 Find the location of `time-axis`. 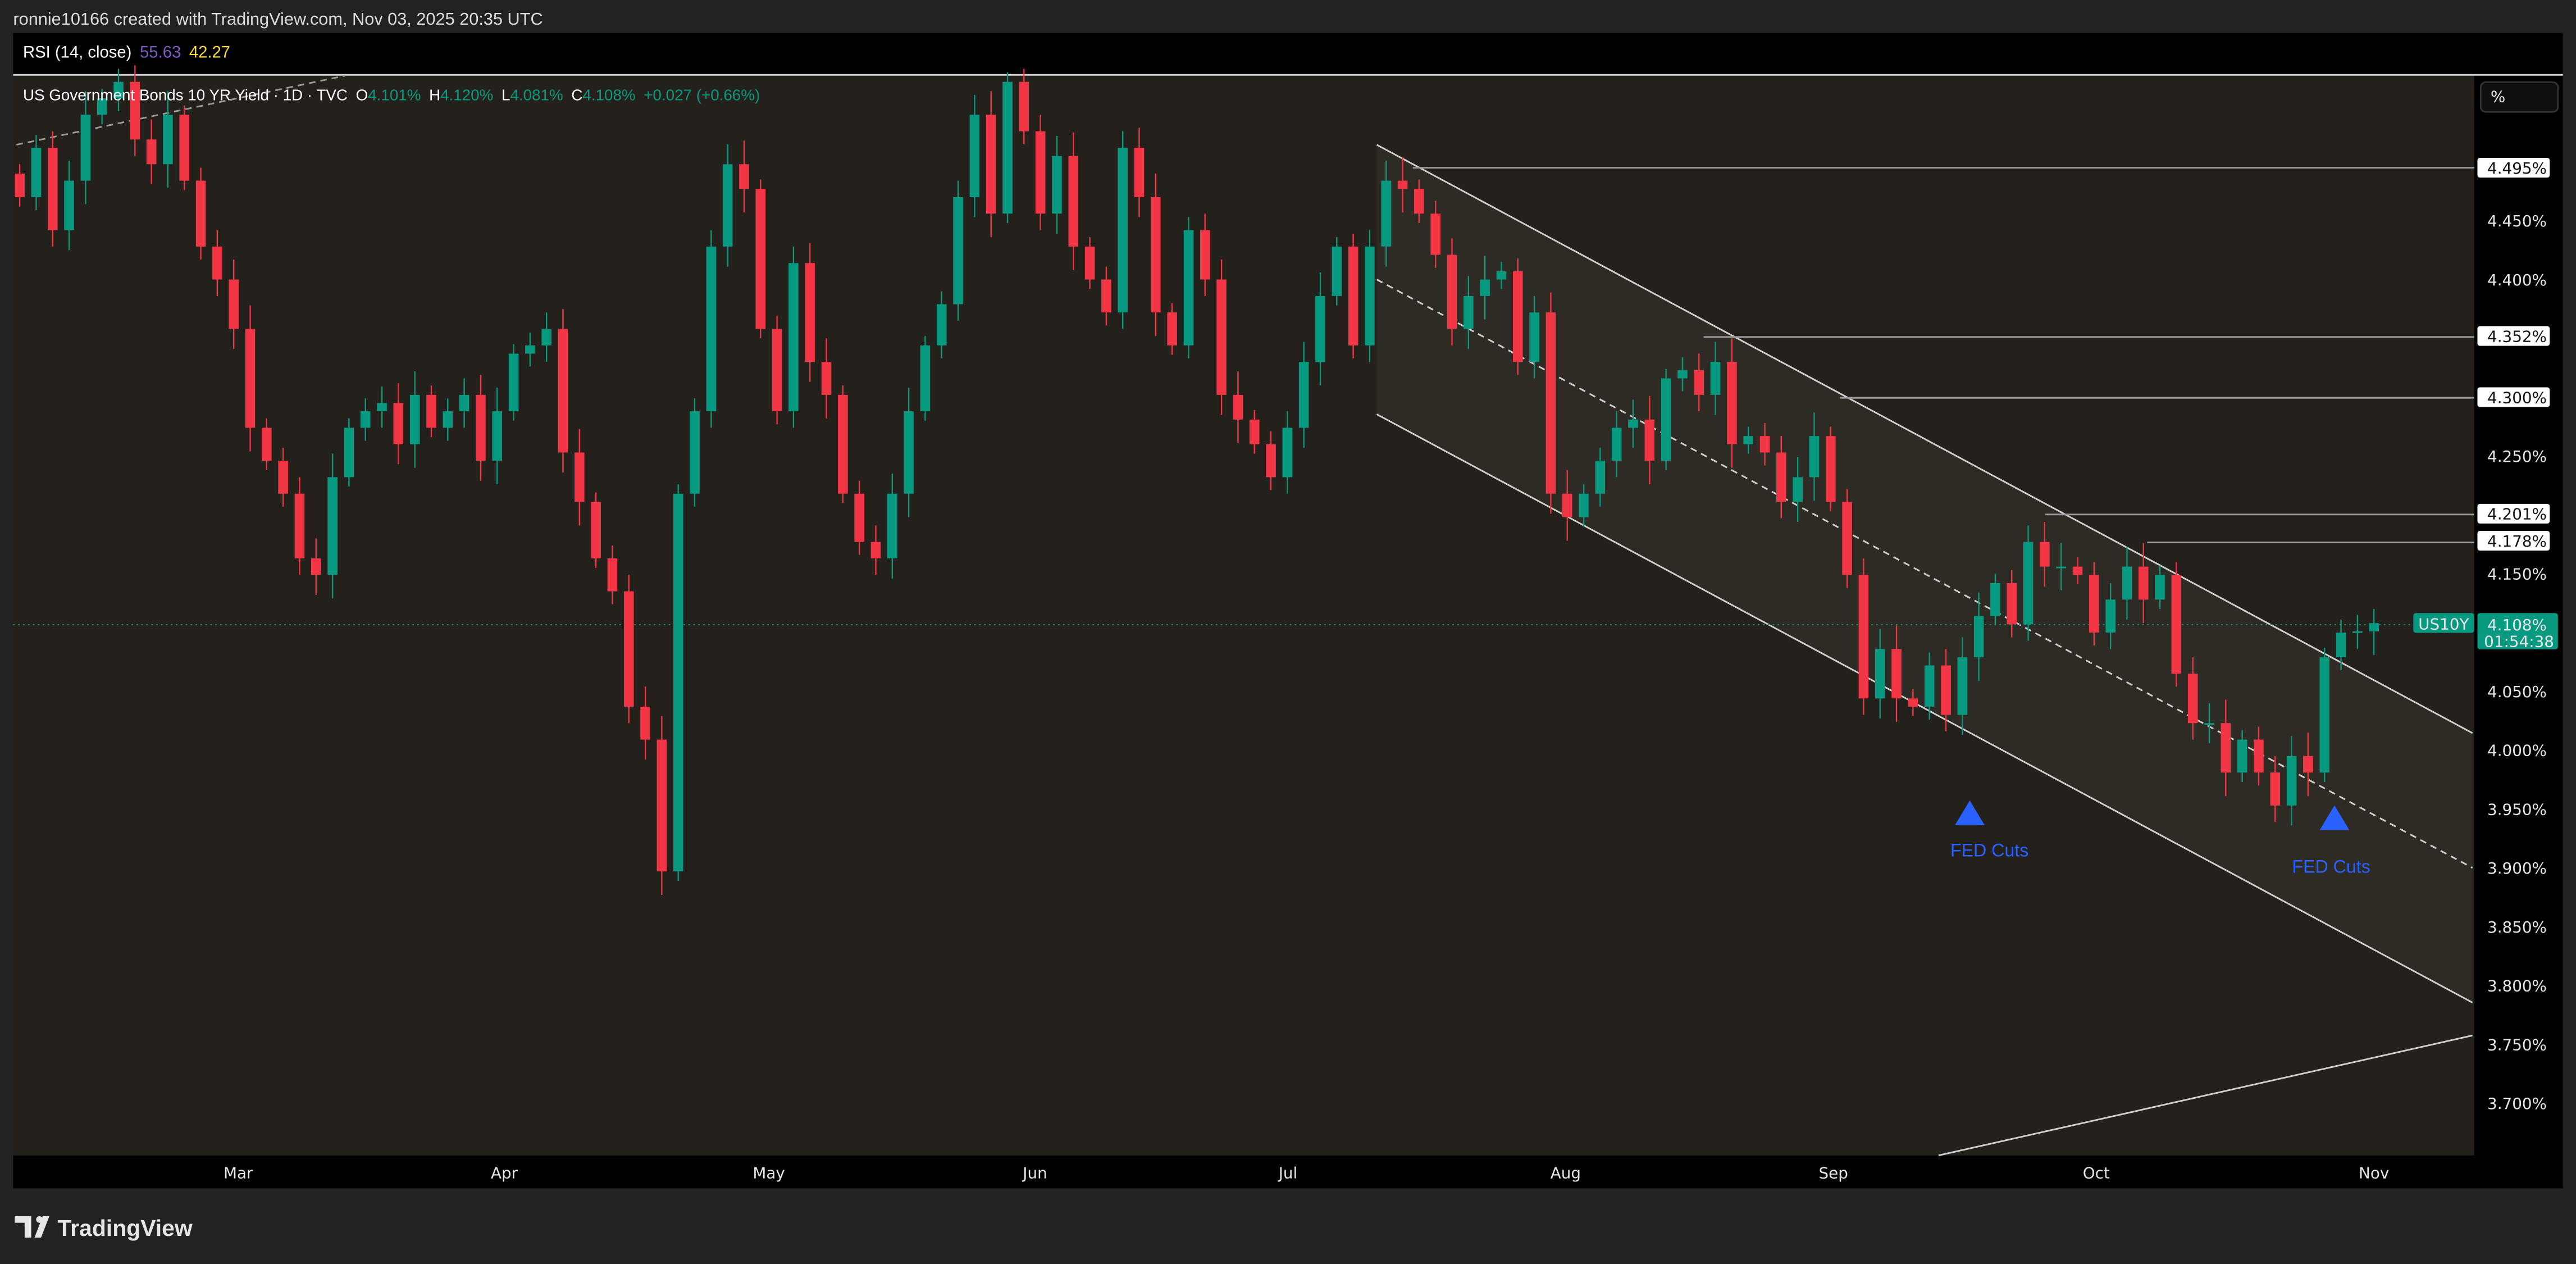

time-axis is located at coordinates (1288, 1172).